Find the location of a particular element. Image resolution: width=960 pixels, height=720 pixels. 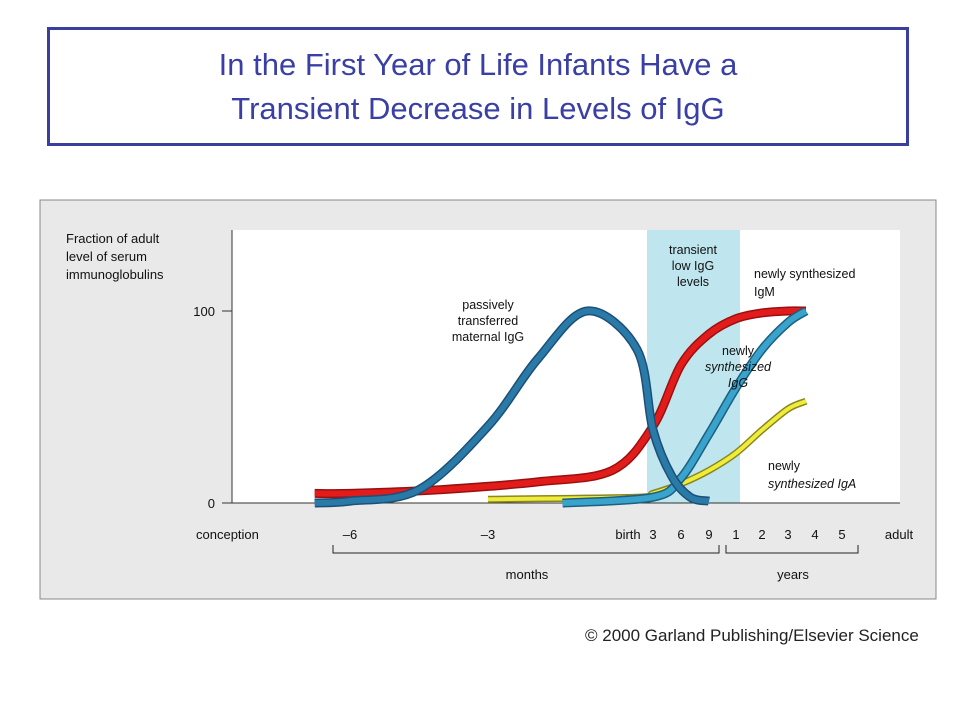

title-line-2: Transient Decrease in Levels of IgG is located at coordinates (478, 108).